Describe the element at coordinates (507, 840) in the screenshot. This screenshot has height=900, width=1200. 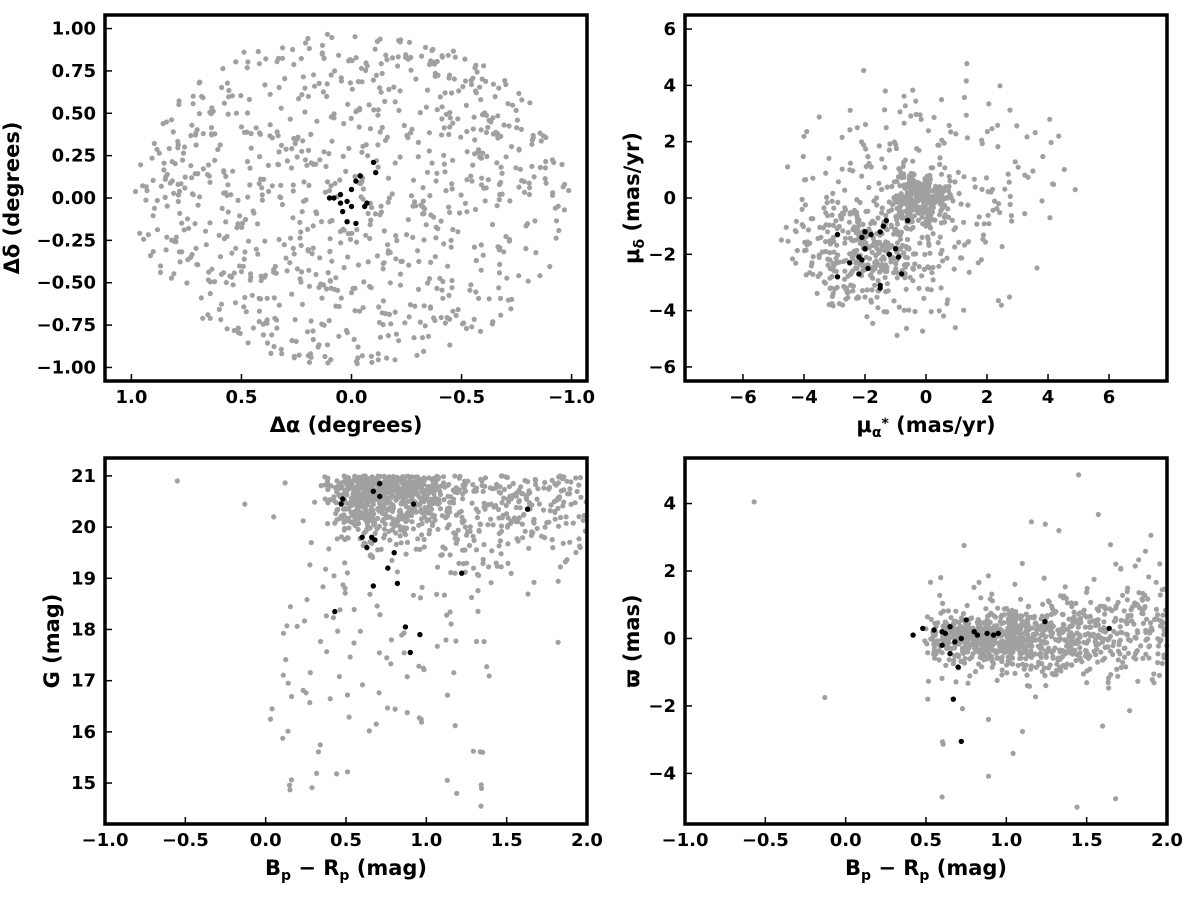
I see `x-tick-label: 1.5` at that location.